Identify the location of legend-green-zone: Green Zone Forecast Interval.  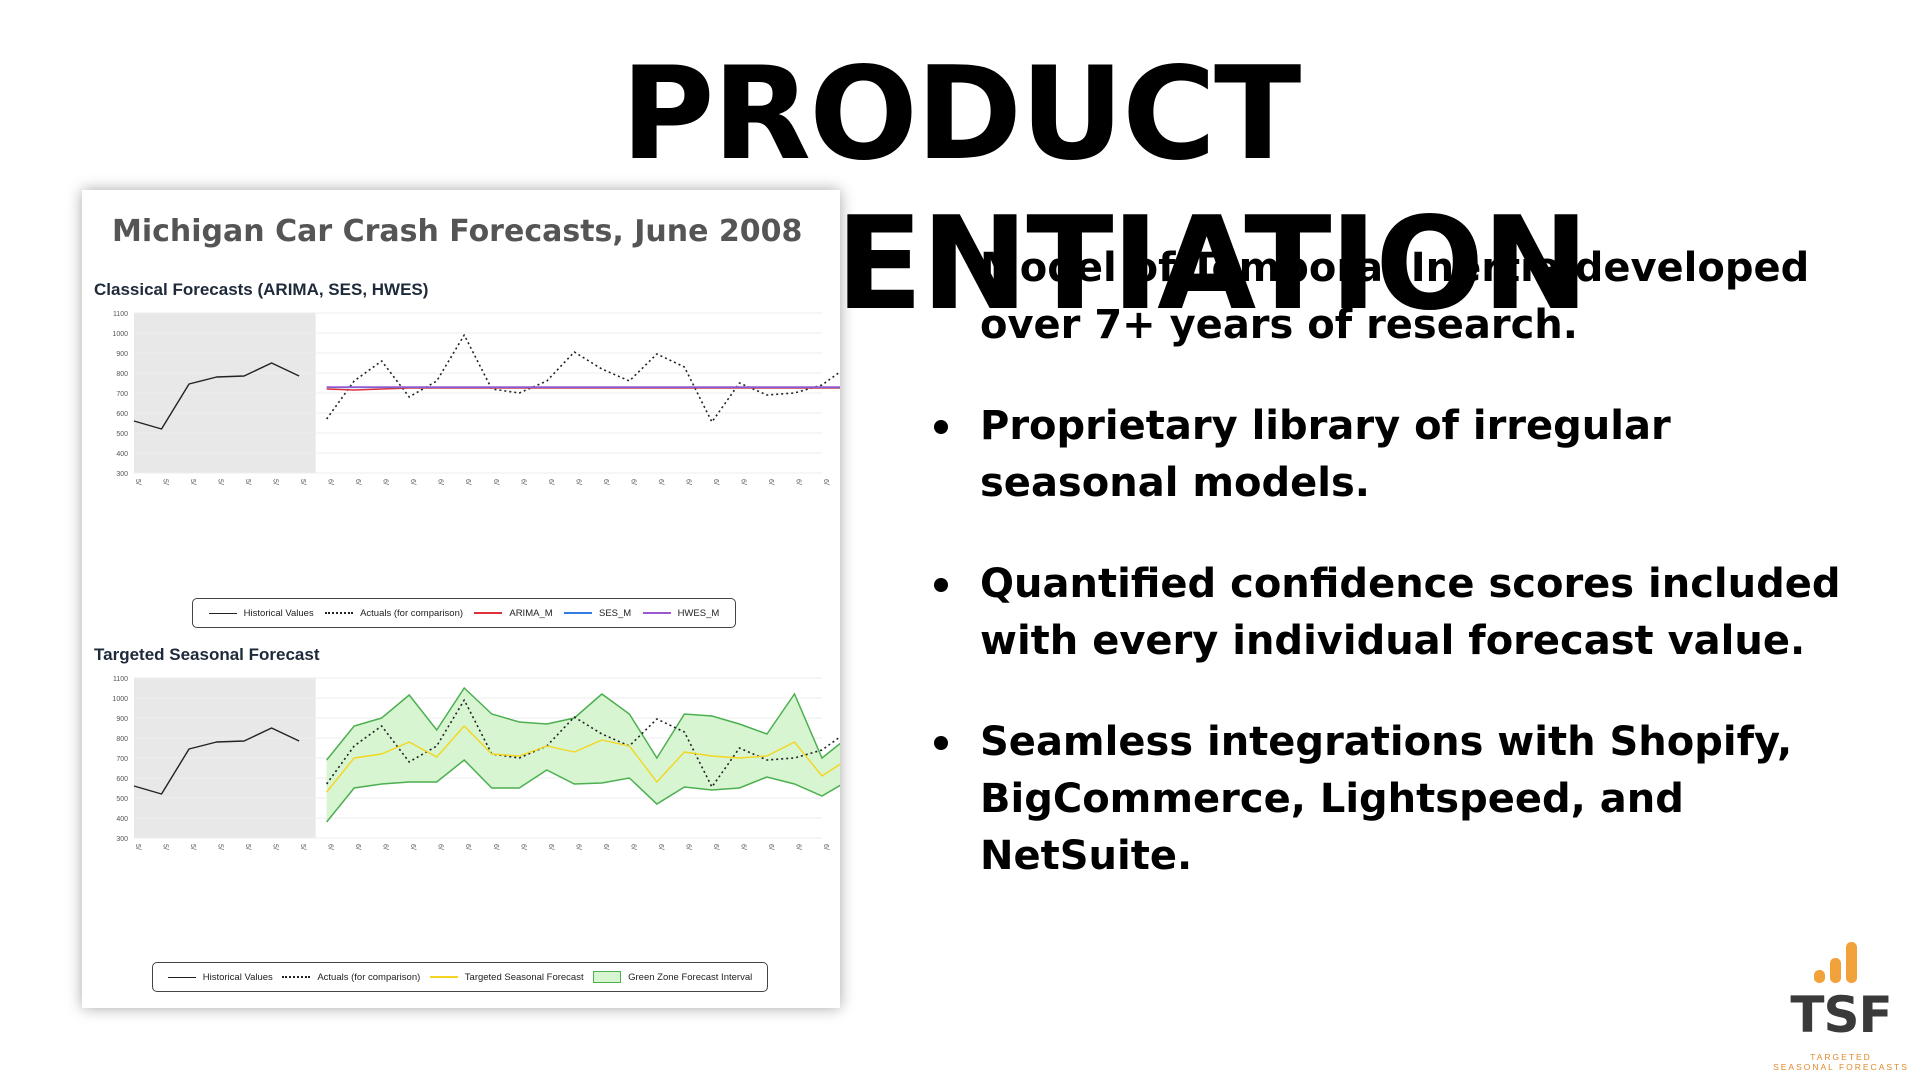
(672, 977).